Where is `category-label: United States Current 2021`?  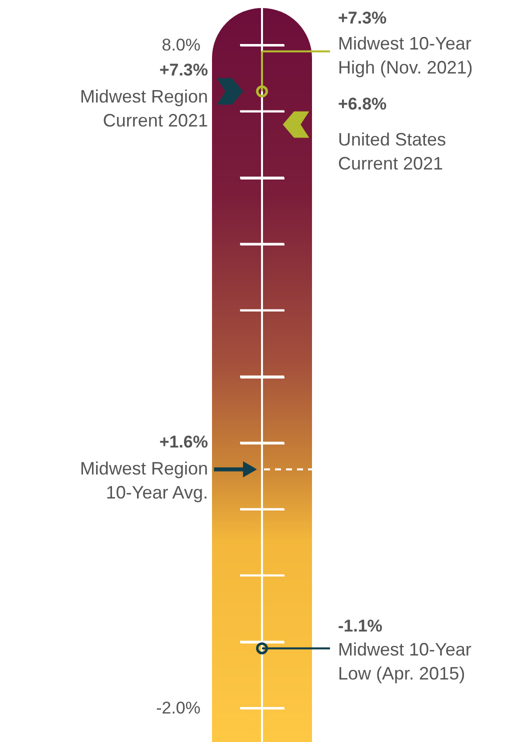 category-label: United States Current 2021 is located at coordinates (392, 152).